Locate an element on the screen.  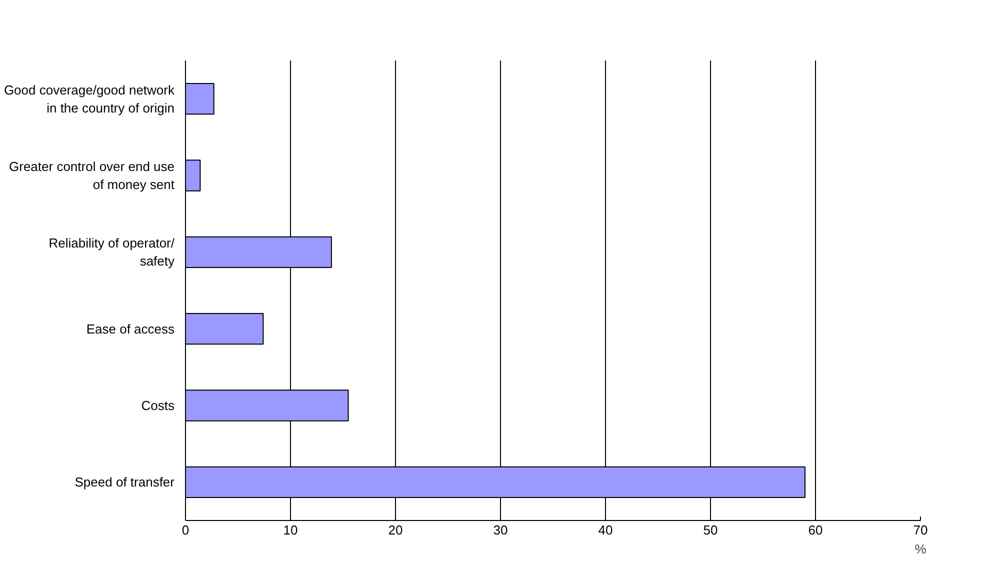
y-tick-label: Reliability of operator/ safety is located at coordinates (111, 252).